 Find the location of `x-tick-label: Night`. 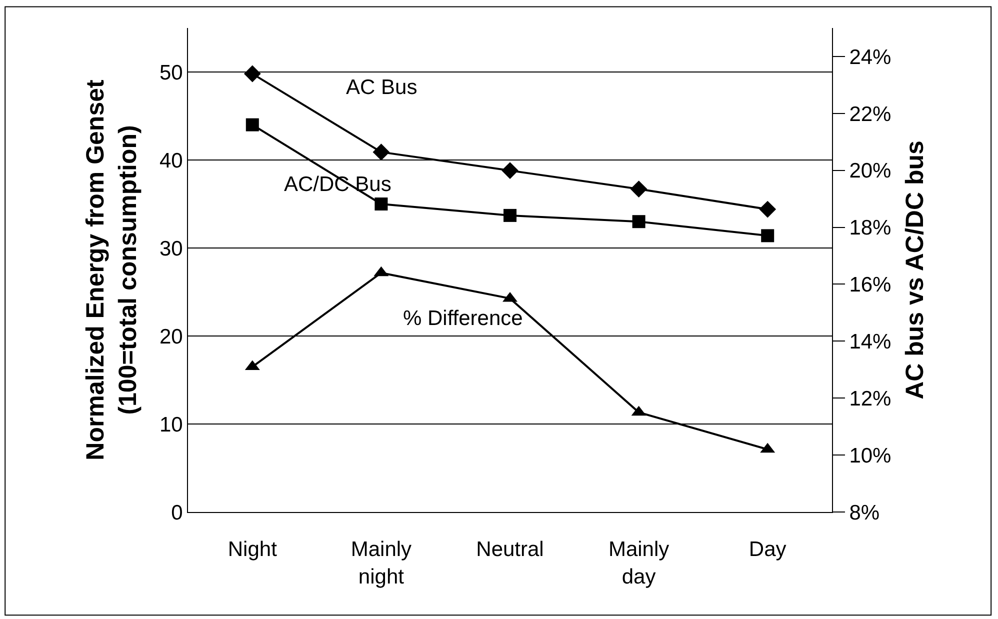

x-tick-label: Night is located at coordinates (253, 550).